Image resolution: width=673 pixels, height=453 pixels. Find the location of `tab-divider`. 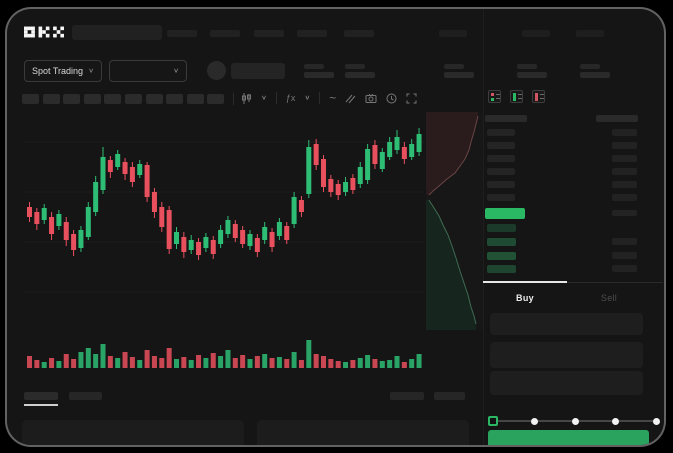

tab-divider is located at coordinates (615, 282).